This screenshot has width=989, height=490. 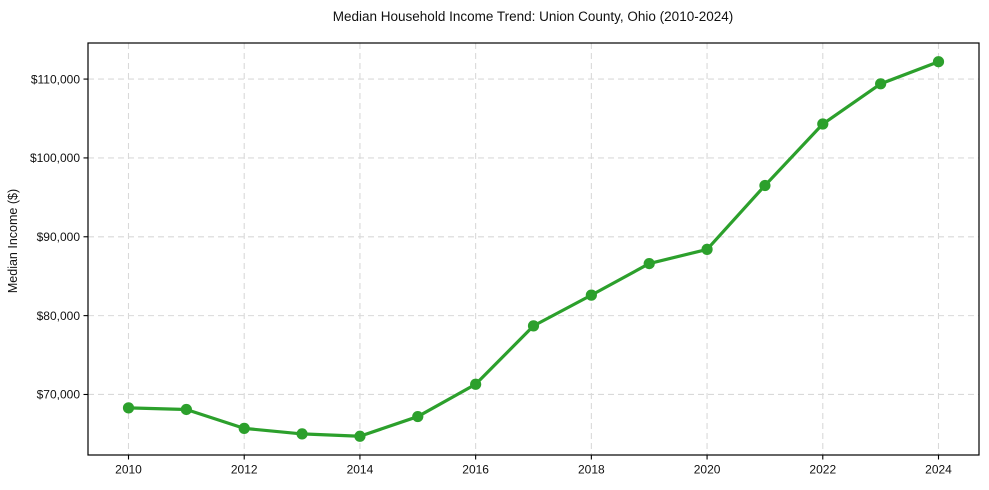 What do you see at coordinates (128, 408) in the screenshot?
I see `data-point-2010` at bounding box center [128, 408].